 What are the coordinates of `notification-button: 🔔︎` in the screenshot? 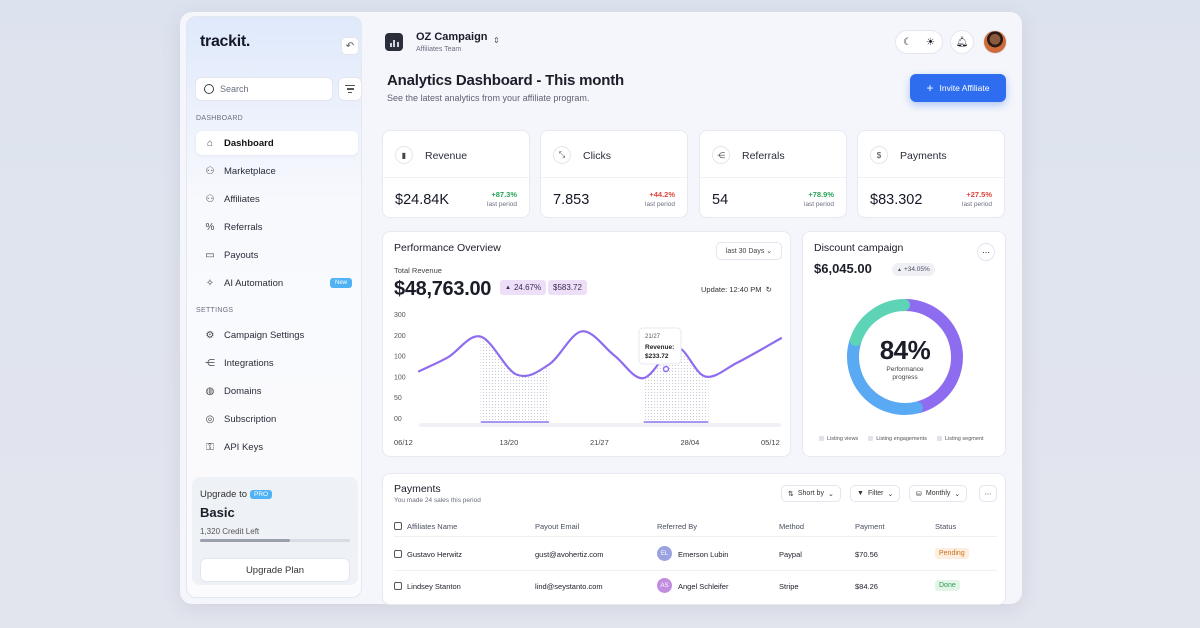 It's located at (962, 42).